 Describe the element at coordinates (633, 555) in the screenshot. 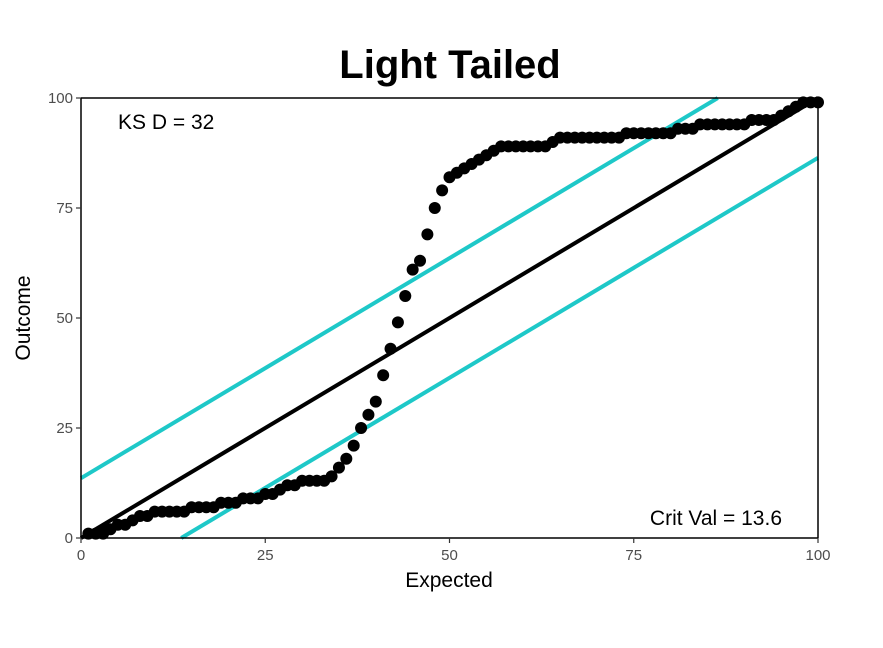

I see `x-tick-label: 75` at that location.